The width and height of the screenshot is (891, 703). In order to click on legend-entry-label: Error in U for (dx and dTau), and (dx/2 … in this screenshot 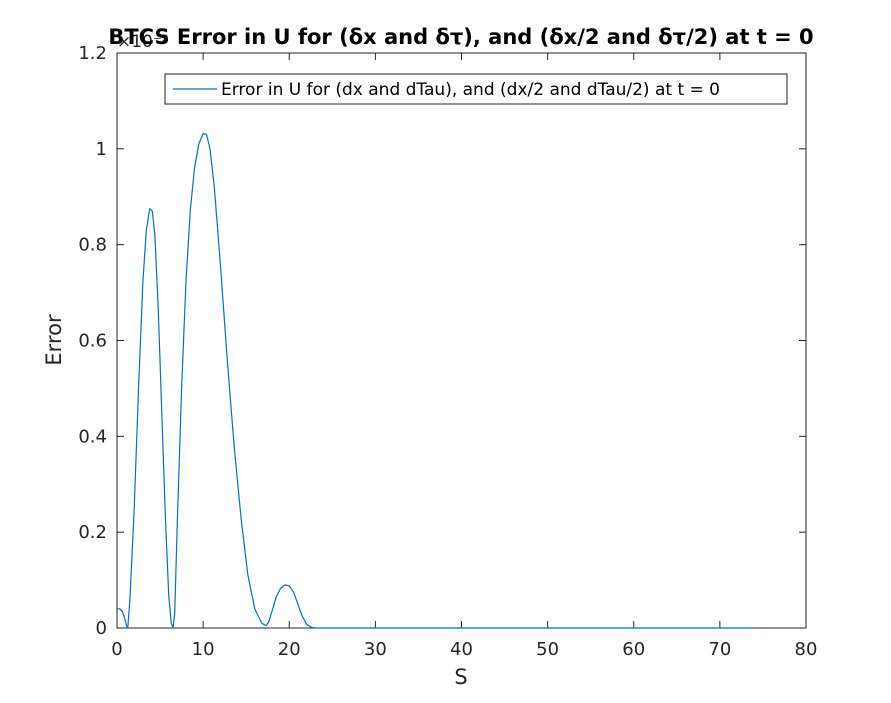, I will do `click(470, 90)`.